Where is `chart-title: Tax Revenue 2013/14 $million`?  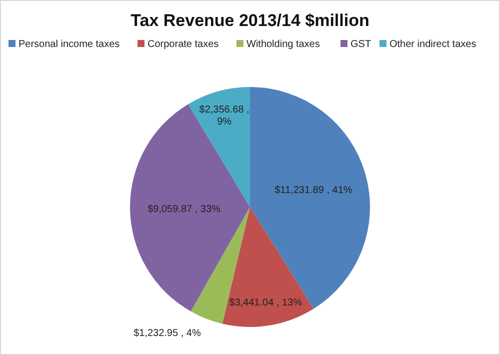
chart-title: Tax Revenue 2013/14 $million is located at coordinates (250, 20).